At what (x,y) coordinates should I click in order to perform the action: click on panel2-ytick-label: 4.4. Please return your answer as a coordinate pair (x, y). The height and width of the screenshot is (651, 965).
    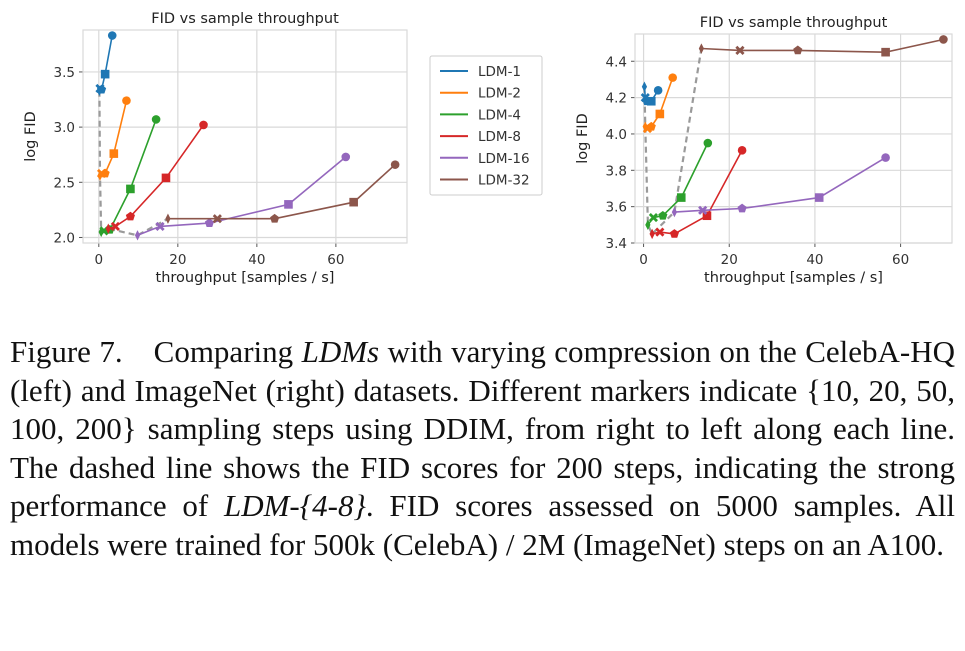
    Looking at the image, I should click on (616, 62).